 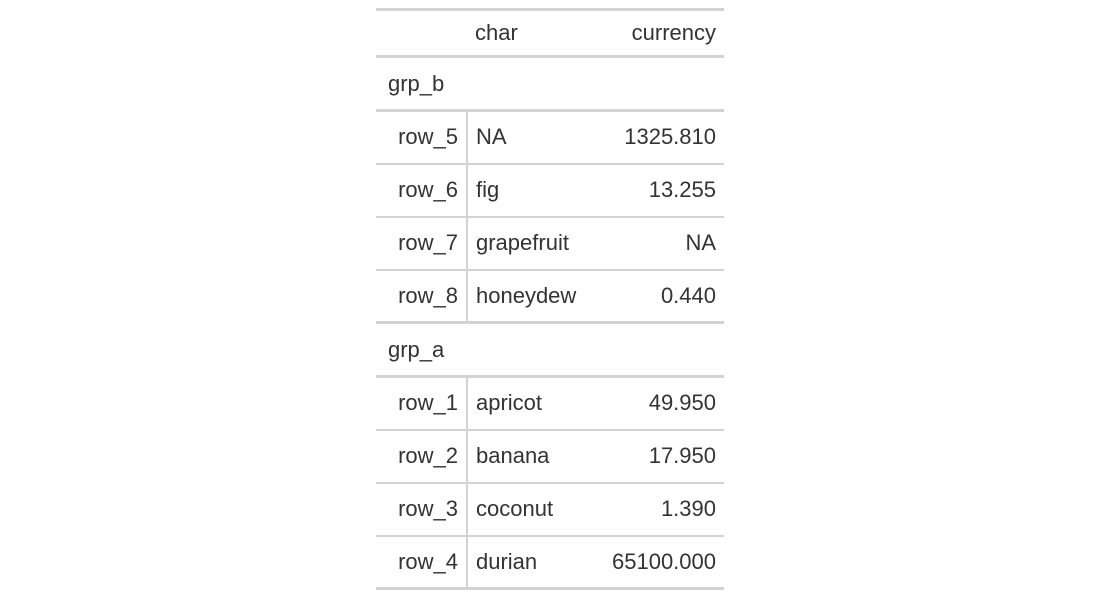 What do you see at coordinates (531, 243) in the screenshot?
I see `char-cell: grapefruit` at bounding box center [531, 243].